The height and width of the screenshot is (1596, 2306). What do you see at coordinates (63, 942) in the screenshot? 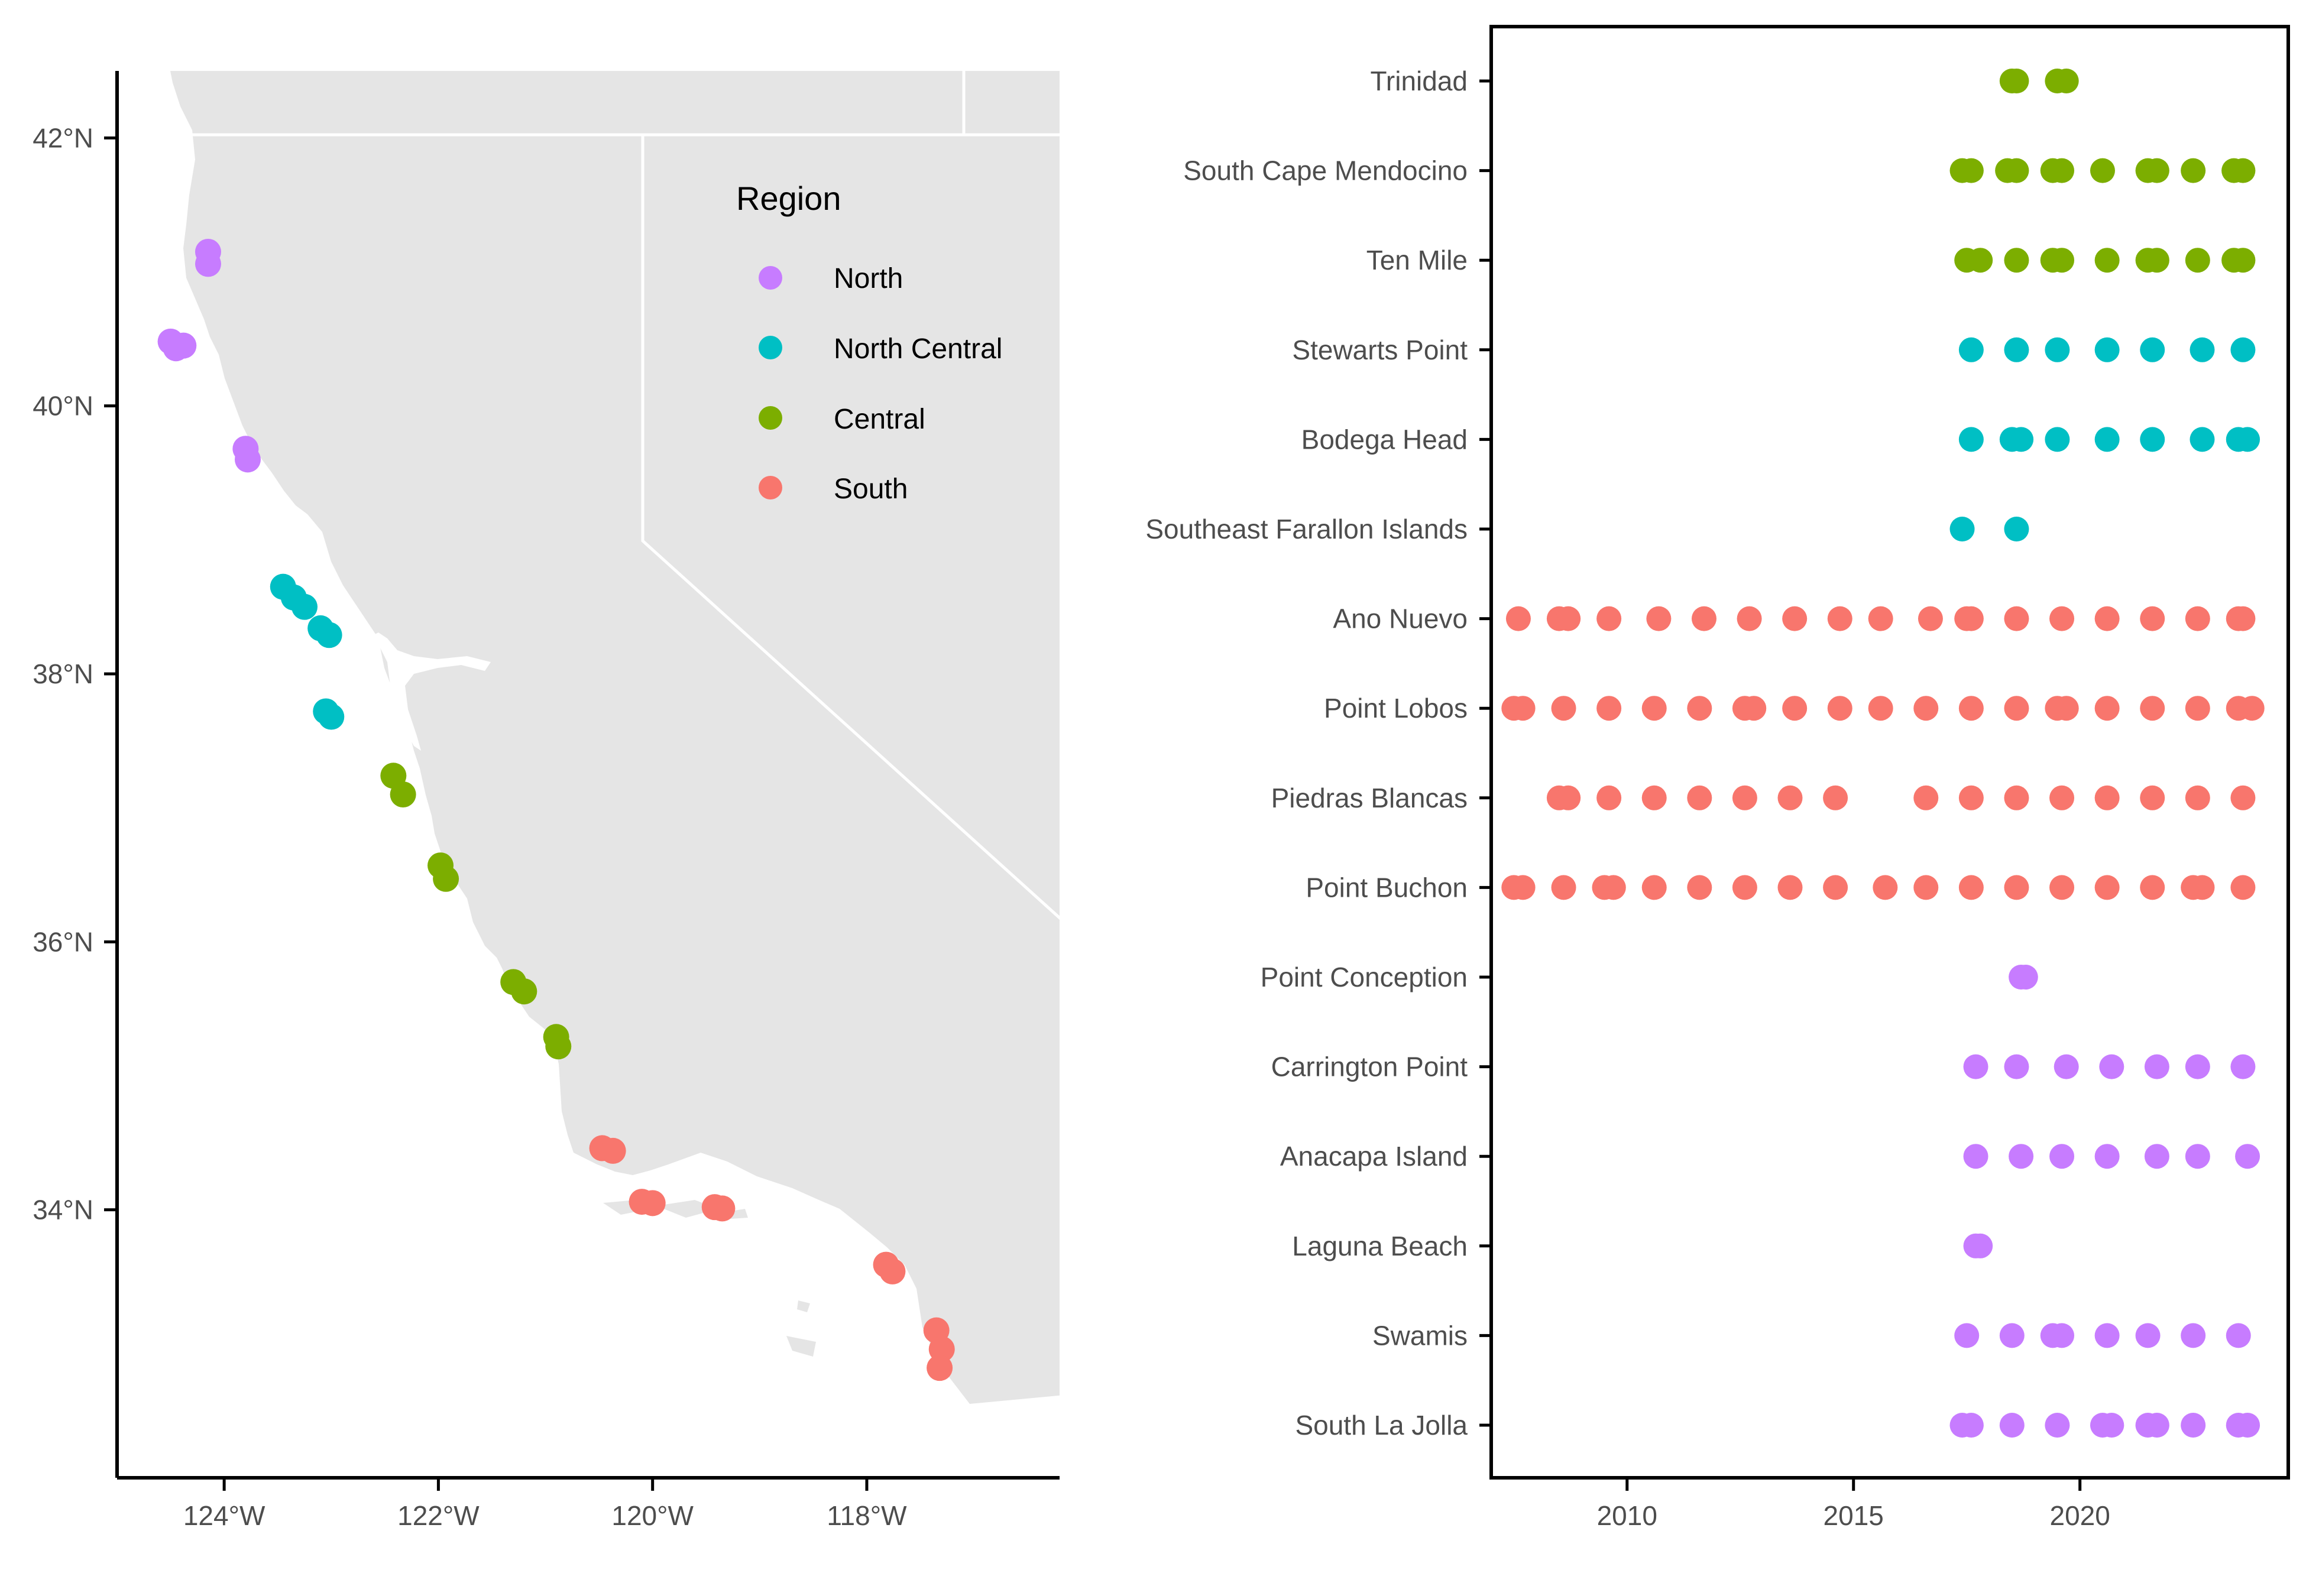
I see `y-tick-label: 36°N` at bounding box center [63, 942].